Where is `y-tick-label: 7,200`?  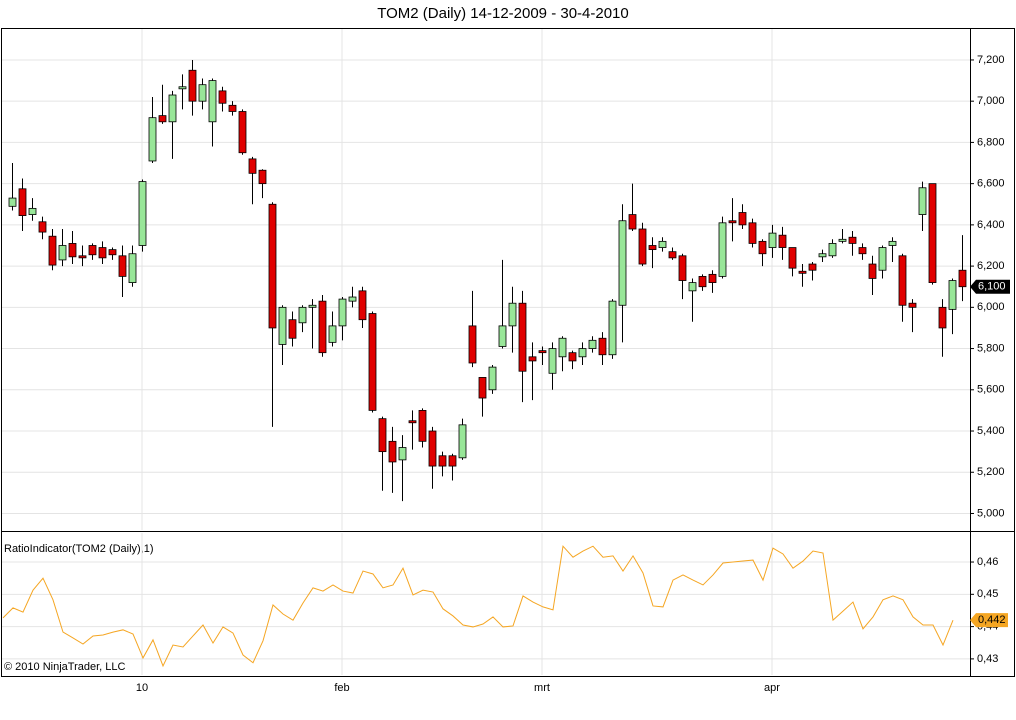
y-tick-label: 7,200 is located at coordinates (991, 60).